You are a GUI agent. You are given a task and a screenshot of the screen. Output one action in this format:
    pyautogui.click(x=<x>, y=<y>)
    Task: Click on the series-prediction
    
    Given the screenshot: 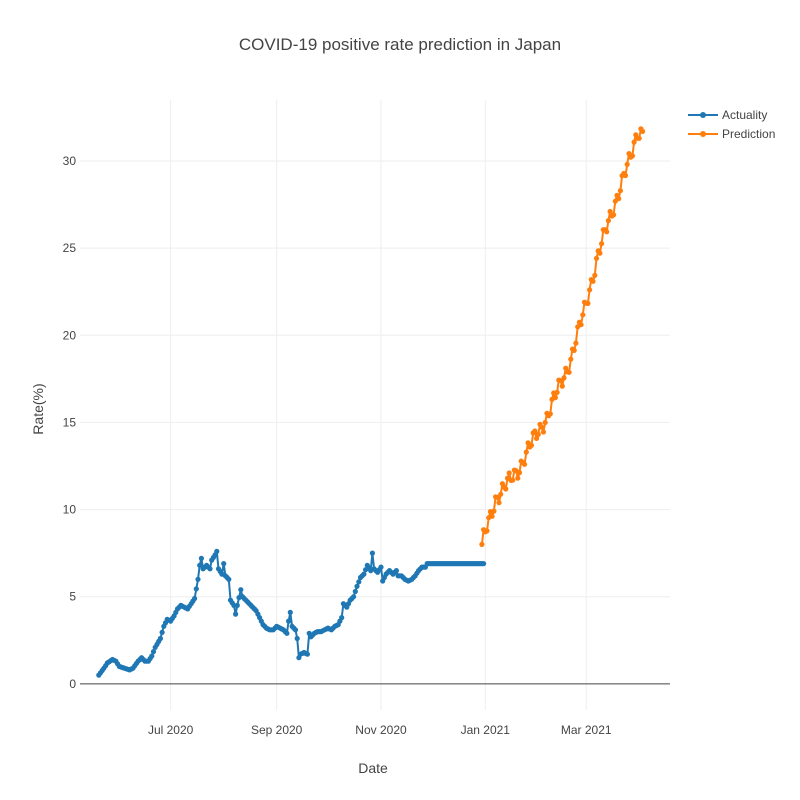 What is the action you would take?
    pyautogui.click(x=562, y=337)
    